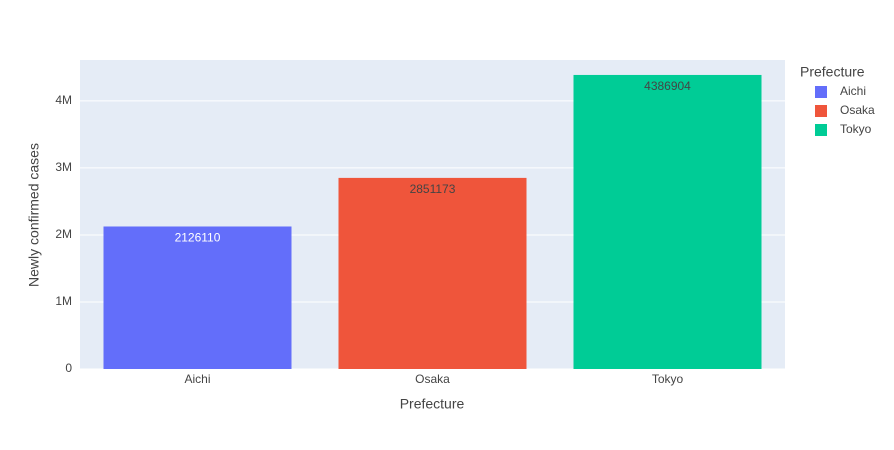 This screenshot has height=450, width=894. What do you see at coordinates (667, 86) in the screenshot?
I see `data-label: 4386904` at bounding box center [667, 86].